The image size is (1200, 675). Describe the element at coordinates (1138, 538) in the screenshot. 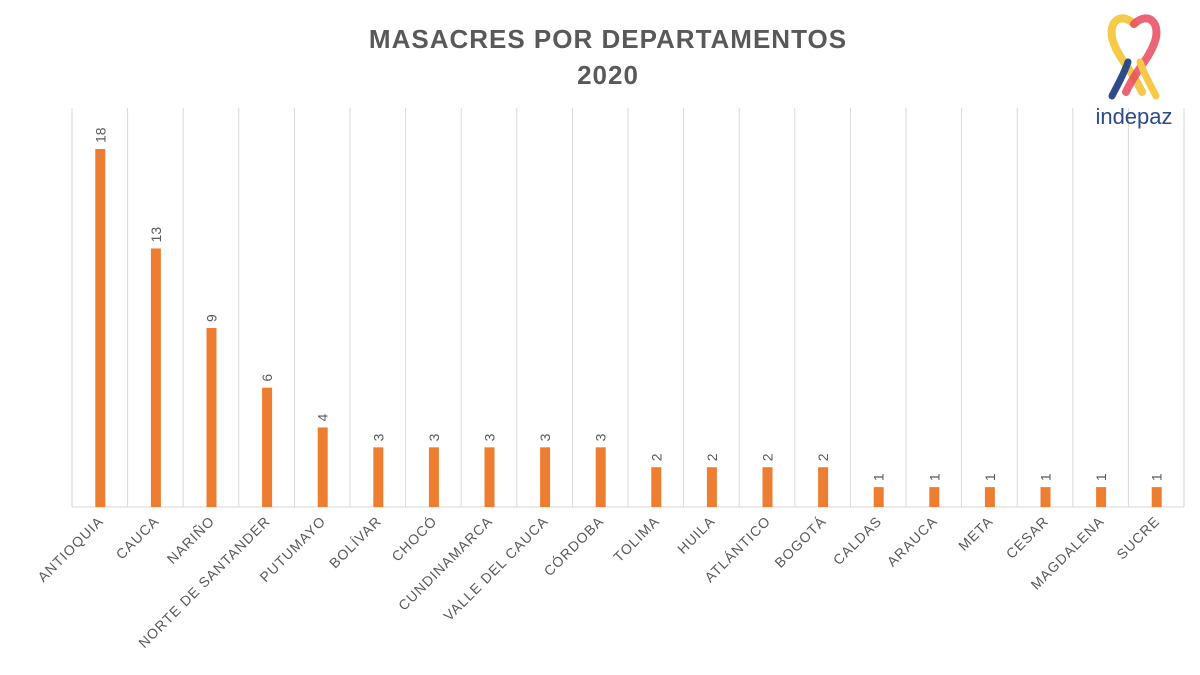

I see `tick-label-19: SUCRE` at that location.